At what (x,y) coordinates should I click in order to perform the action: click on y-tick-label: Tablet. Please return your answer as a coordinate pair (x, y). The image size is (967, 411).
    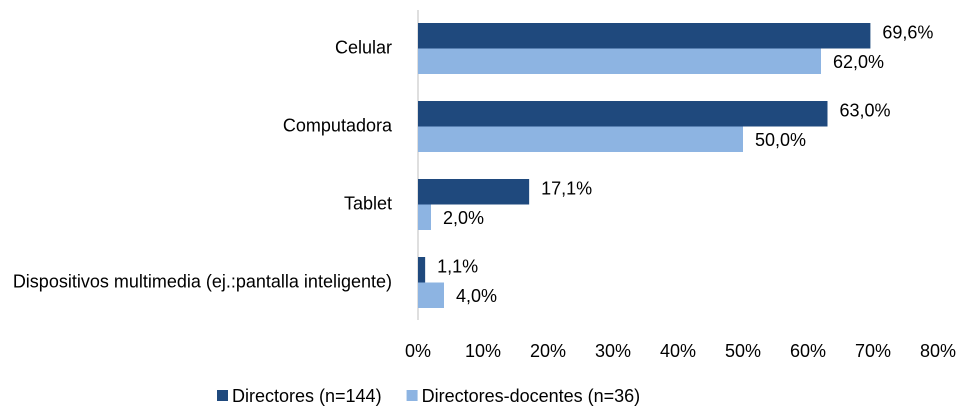
    Looking at the image, I should click on (368, 203).